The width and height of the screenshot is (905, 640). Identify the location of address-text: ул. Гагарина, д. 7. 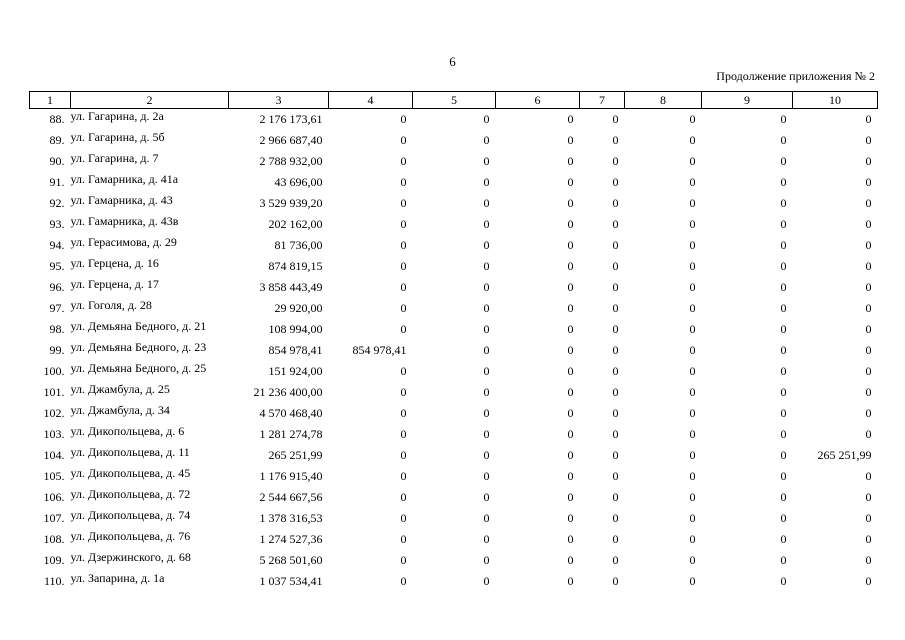
(114, 158).